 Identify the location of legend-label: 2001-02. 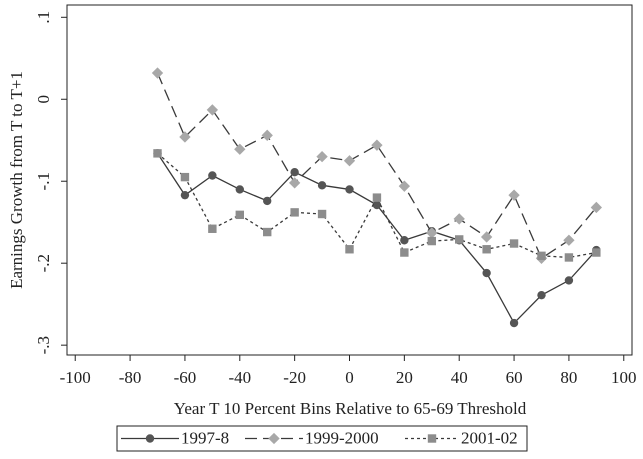
(489, 437).